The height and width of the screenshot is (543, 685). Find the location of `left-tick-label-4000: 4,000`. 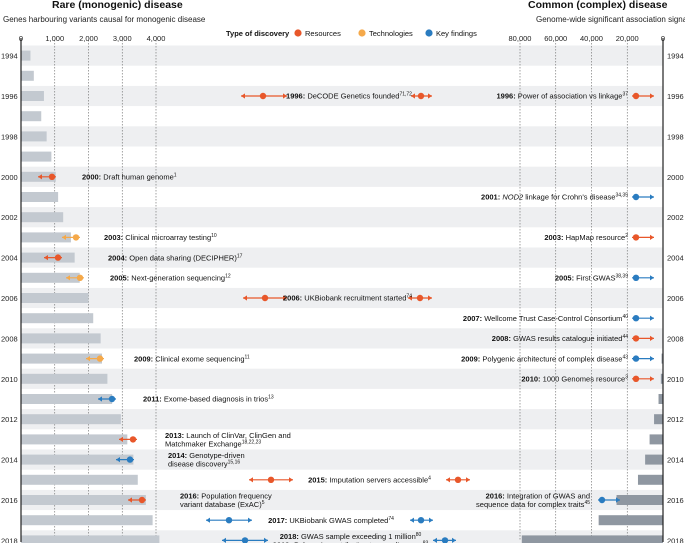

left-tick-label-4000: 4,000 is located at coordinates (156, 38).